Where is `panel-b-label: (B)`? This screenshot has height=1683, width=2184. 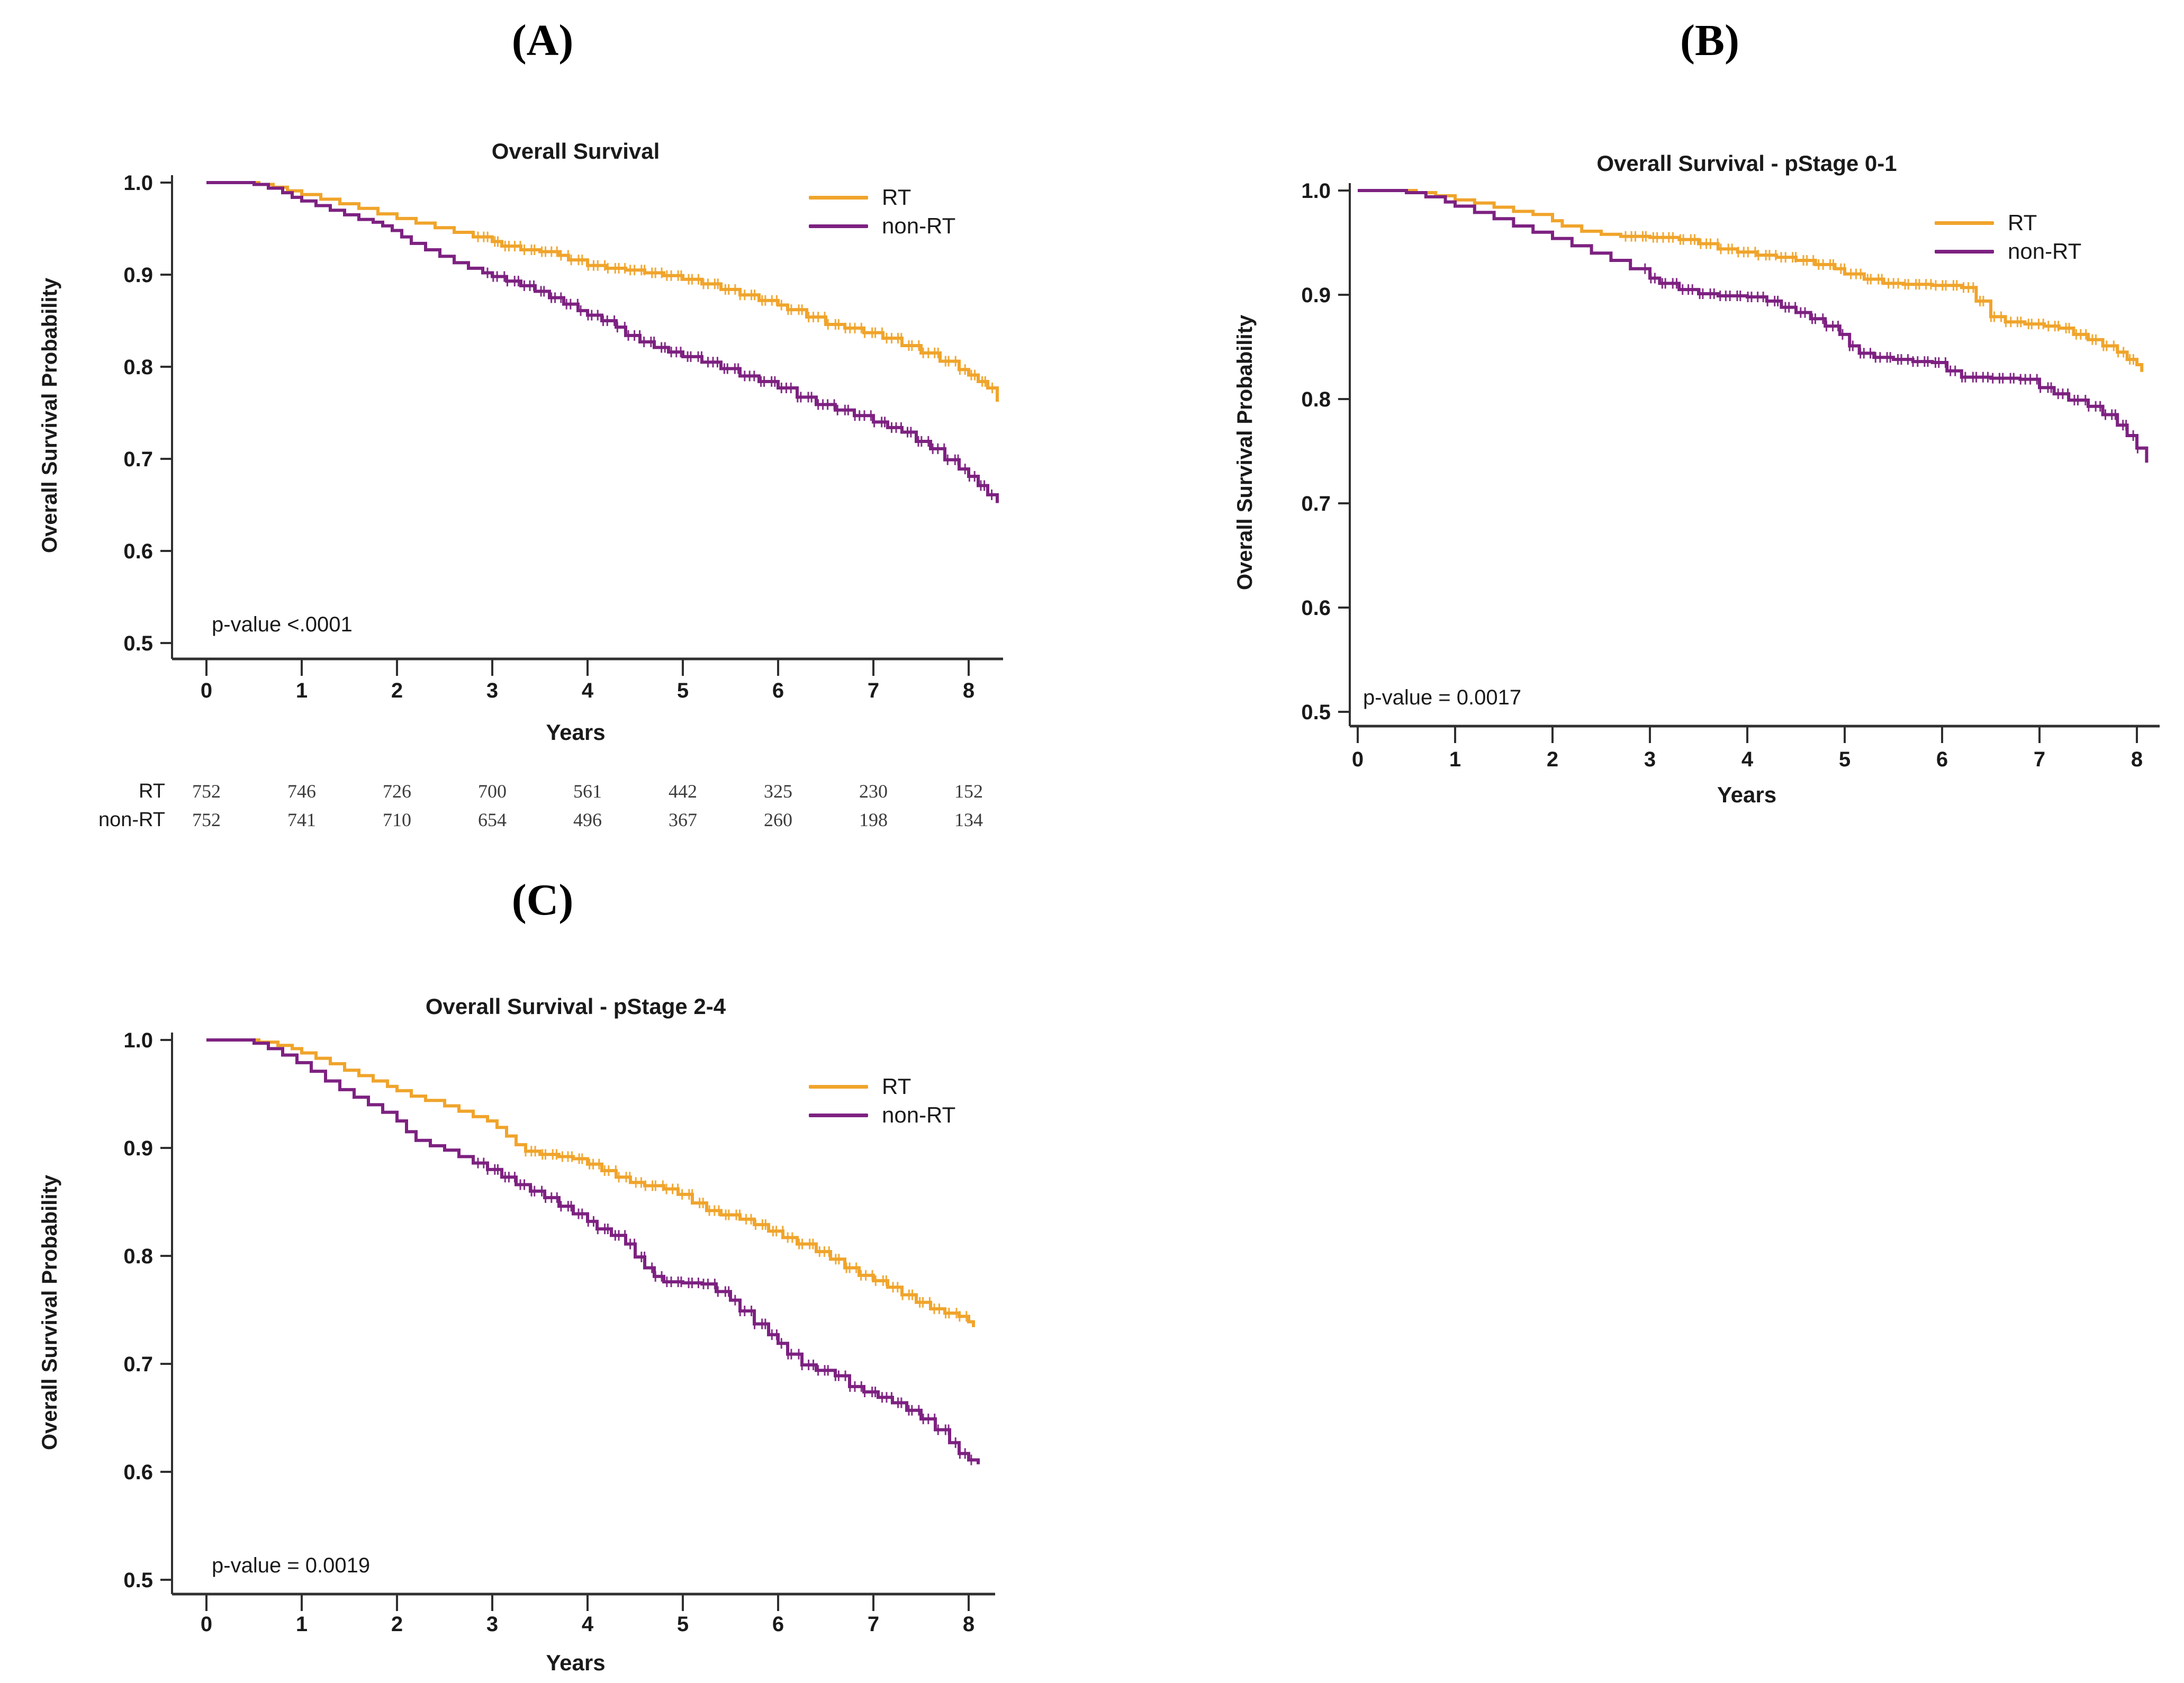 panel-b-label: (B) is located at coordinates (1709, 40).